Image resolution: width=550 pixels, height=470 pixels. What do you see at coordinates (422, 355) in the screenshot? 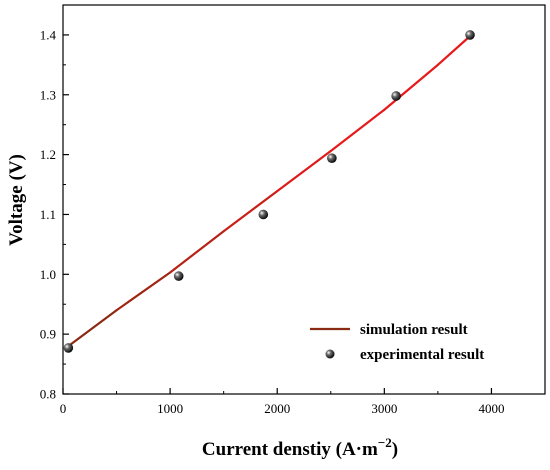
I see `legend-label-experimental: experimental result` at bounding box center [422, 355].